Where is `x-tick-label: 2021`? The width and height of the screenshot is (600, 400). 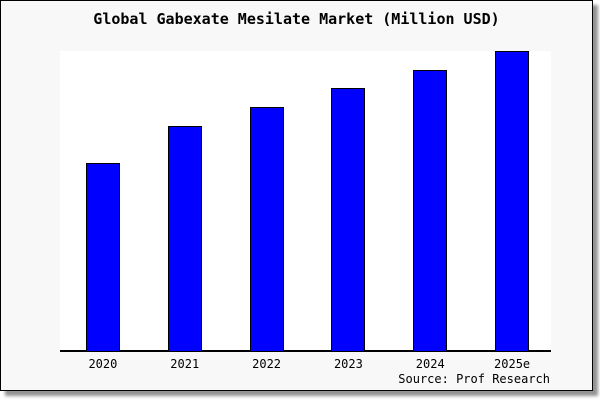
x-tick-label: 2021 is located at coordinates (185, 364).